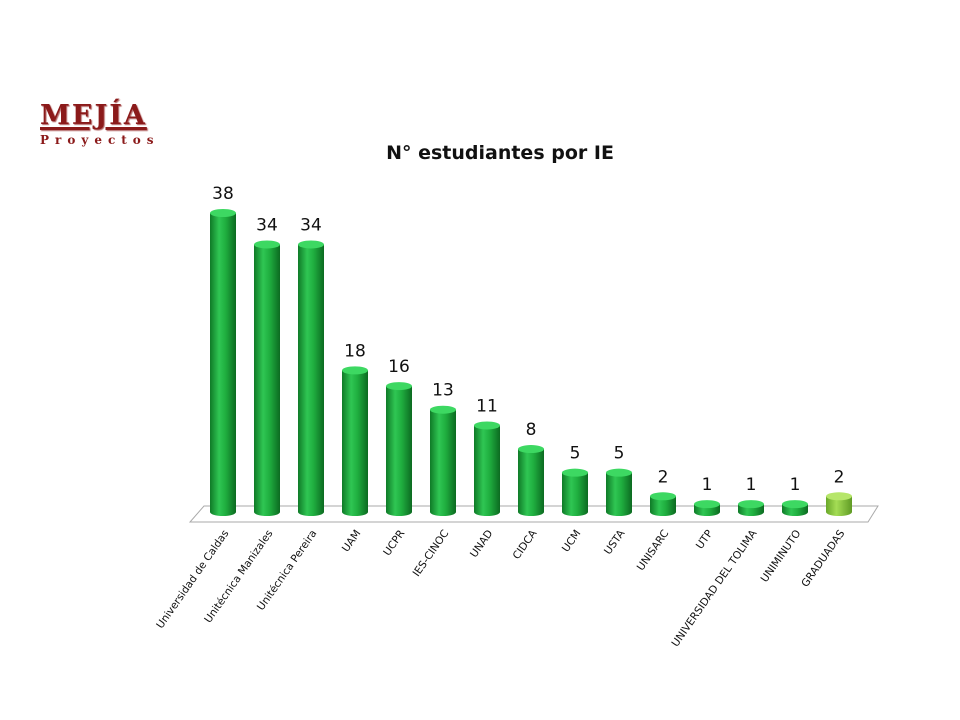  Describe the element at coordinates (572, 541) in the screenshot. I see `x-tick-label: UCM` at that location.